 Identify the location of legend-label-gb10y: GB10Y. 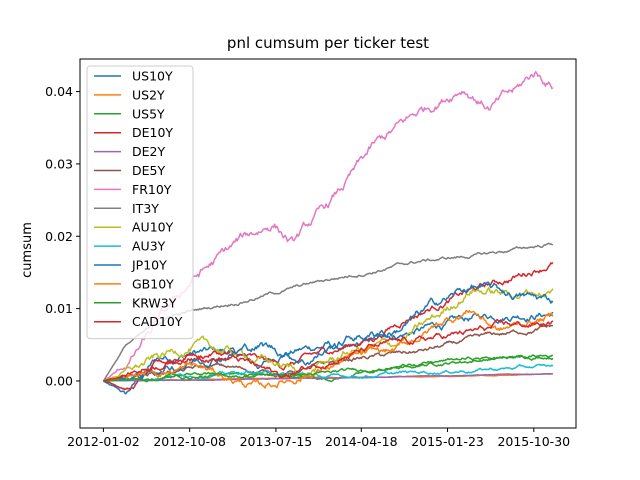
(153, 283).